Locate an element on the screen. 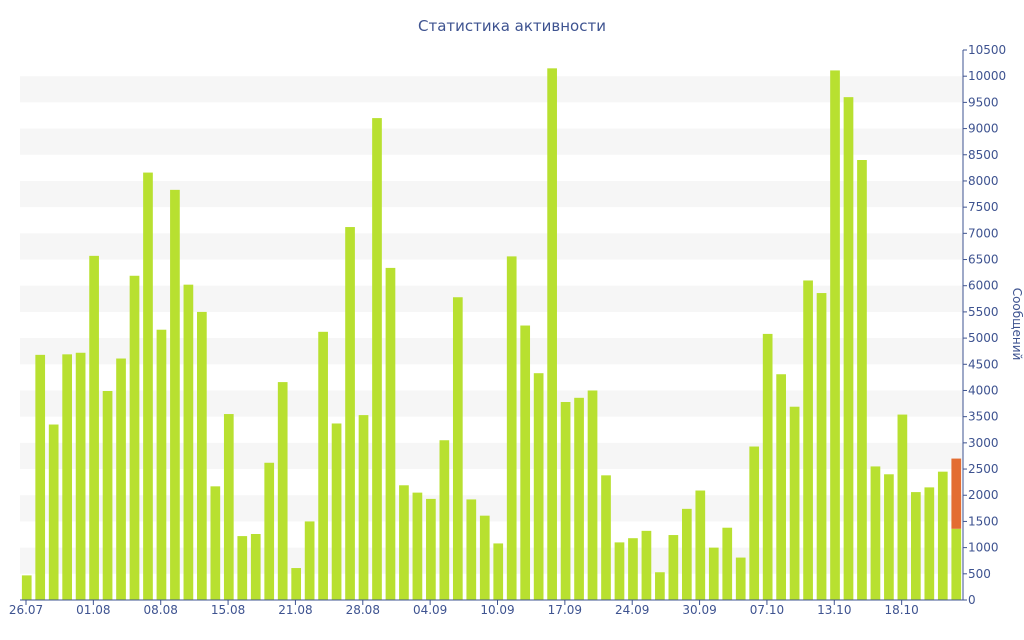  x-tick-label: 07.10 is located at coordinates (767, 610).